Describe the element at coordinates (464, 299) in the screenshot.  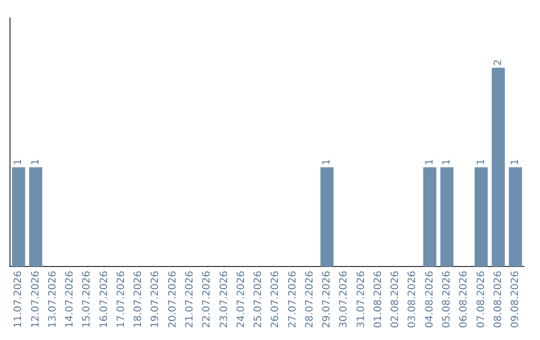
I see `x-tick-label: 06.08.2026` at that location.